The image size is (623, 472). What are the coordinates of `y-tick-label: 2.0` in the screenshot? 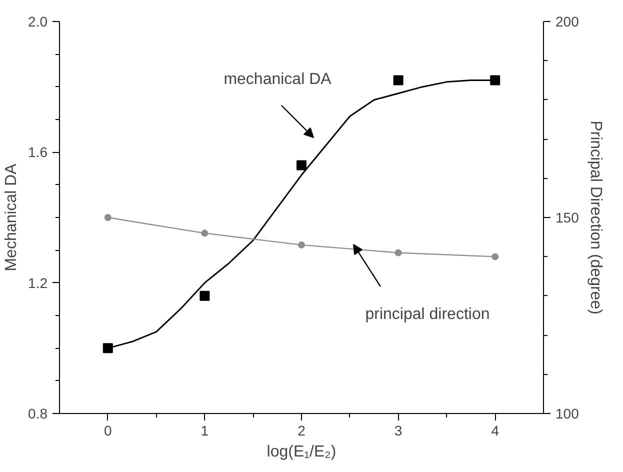 It's located at (38, 22).